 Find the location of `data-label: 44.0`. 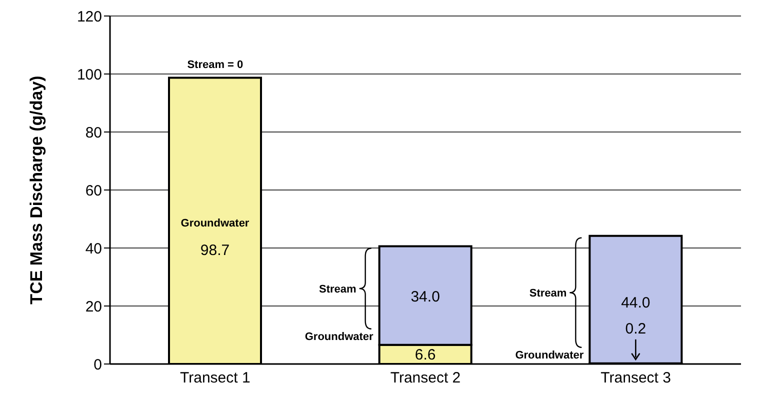

data-label: 44.0 is located at coordinates (635, 303).